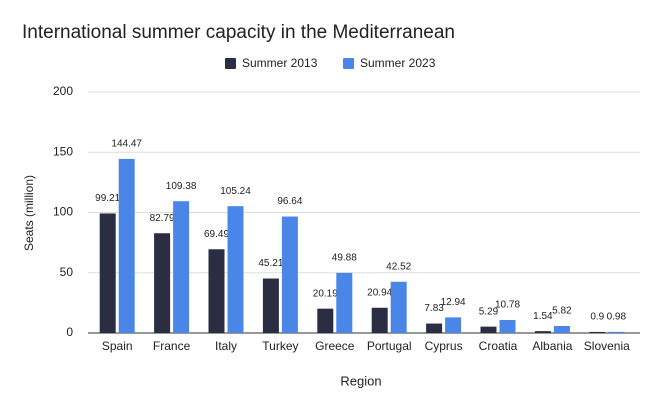 This screenshot has height=411, width=665. What do you see at coordinates (360, 380) in the screenshot?
I see `x-axis-title: Region` at bounding box center [360, 380].